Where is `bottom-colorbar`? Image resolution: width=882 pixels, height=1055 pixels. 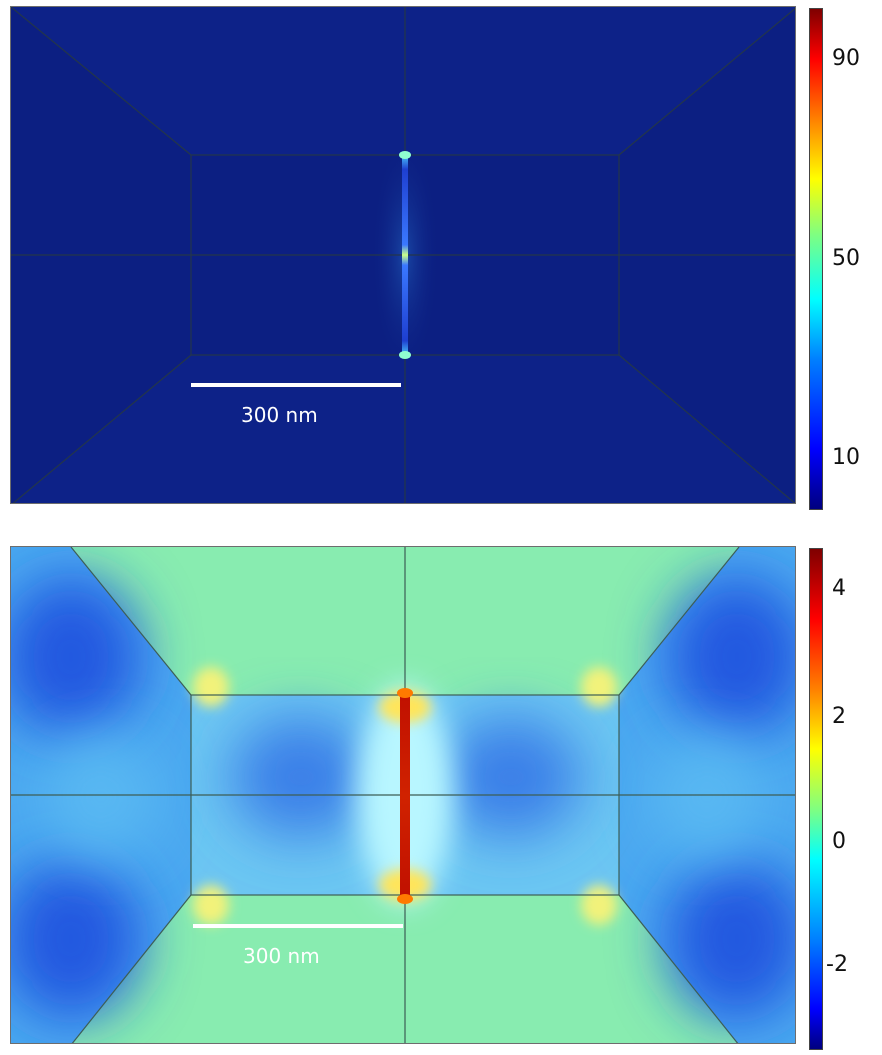 bottom-colorbar is located at coordinates (816, 799).